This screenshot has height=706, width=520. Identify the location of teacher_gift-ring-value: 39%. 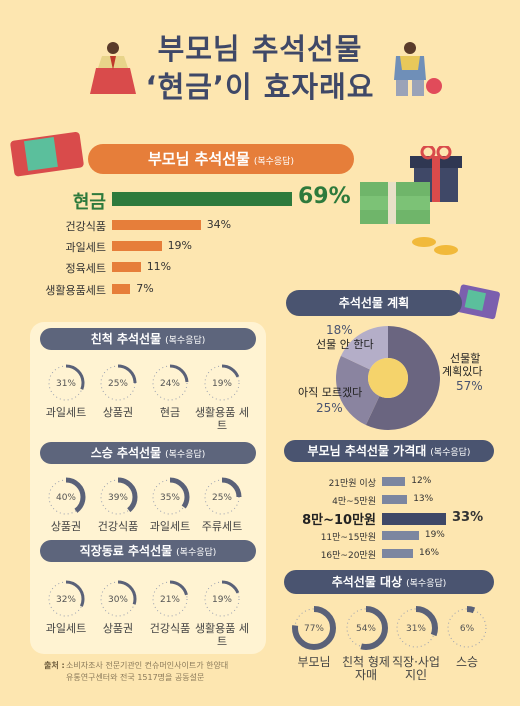
(118, 498).